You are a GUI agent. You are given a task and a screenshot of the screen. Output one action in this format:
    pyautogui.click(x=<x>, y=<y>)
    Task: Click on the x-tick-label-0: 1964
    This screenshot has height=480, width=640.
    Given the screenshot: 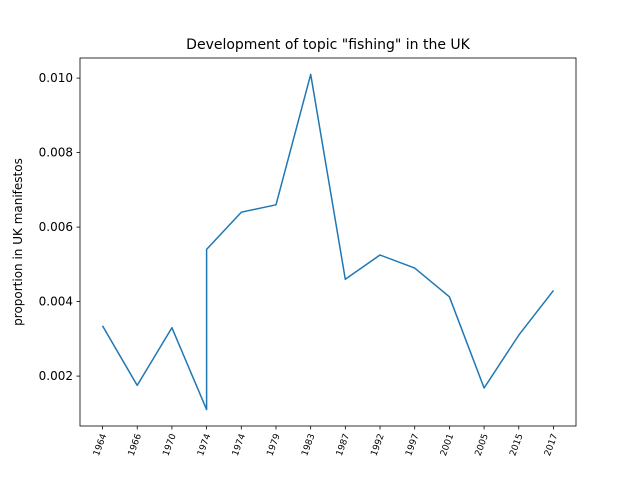 What is the action you would take?
    pyautogui.click(x=100, y=444)
    